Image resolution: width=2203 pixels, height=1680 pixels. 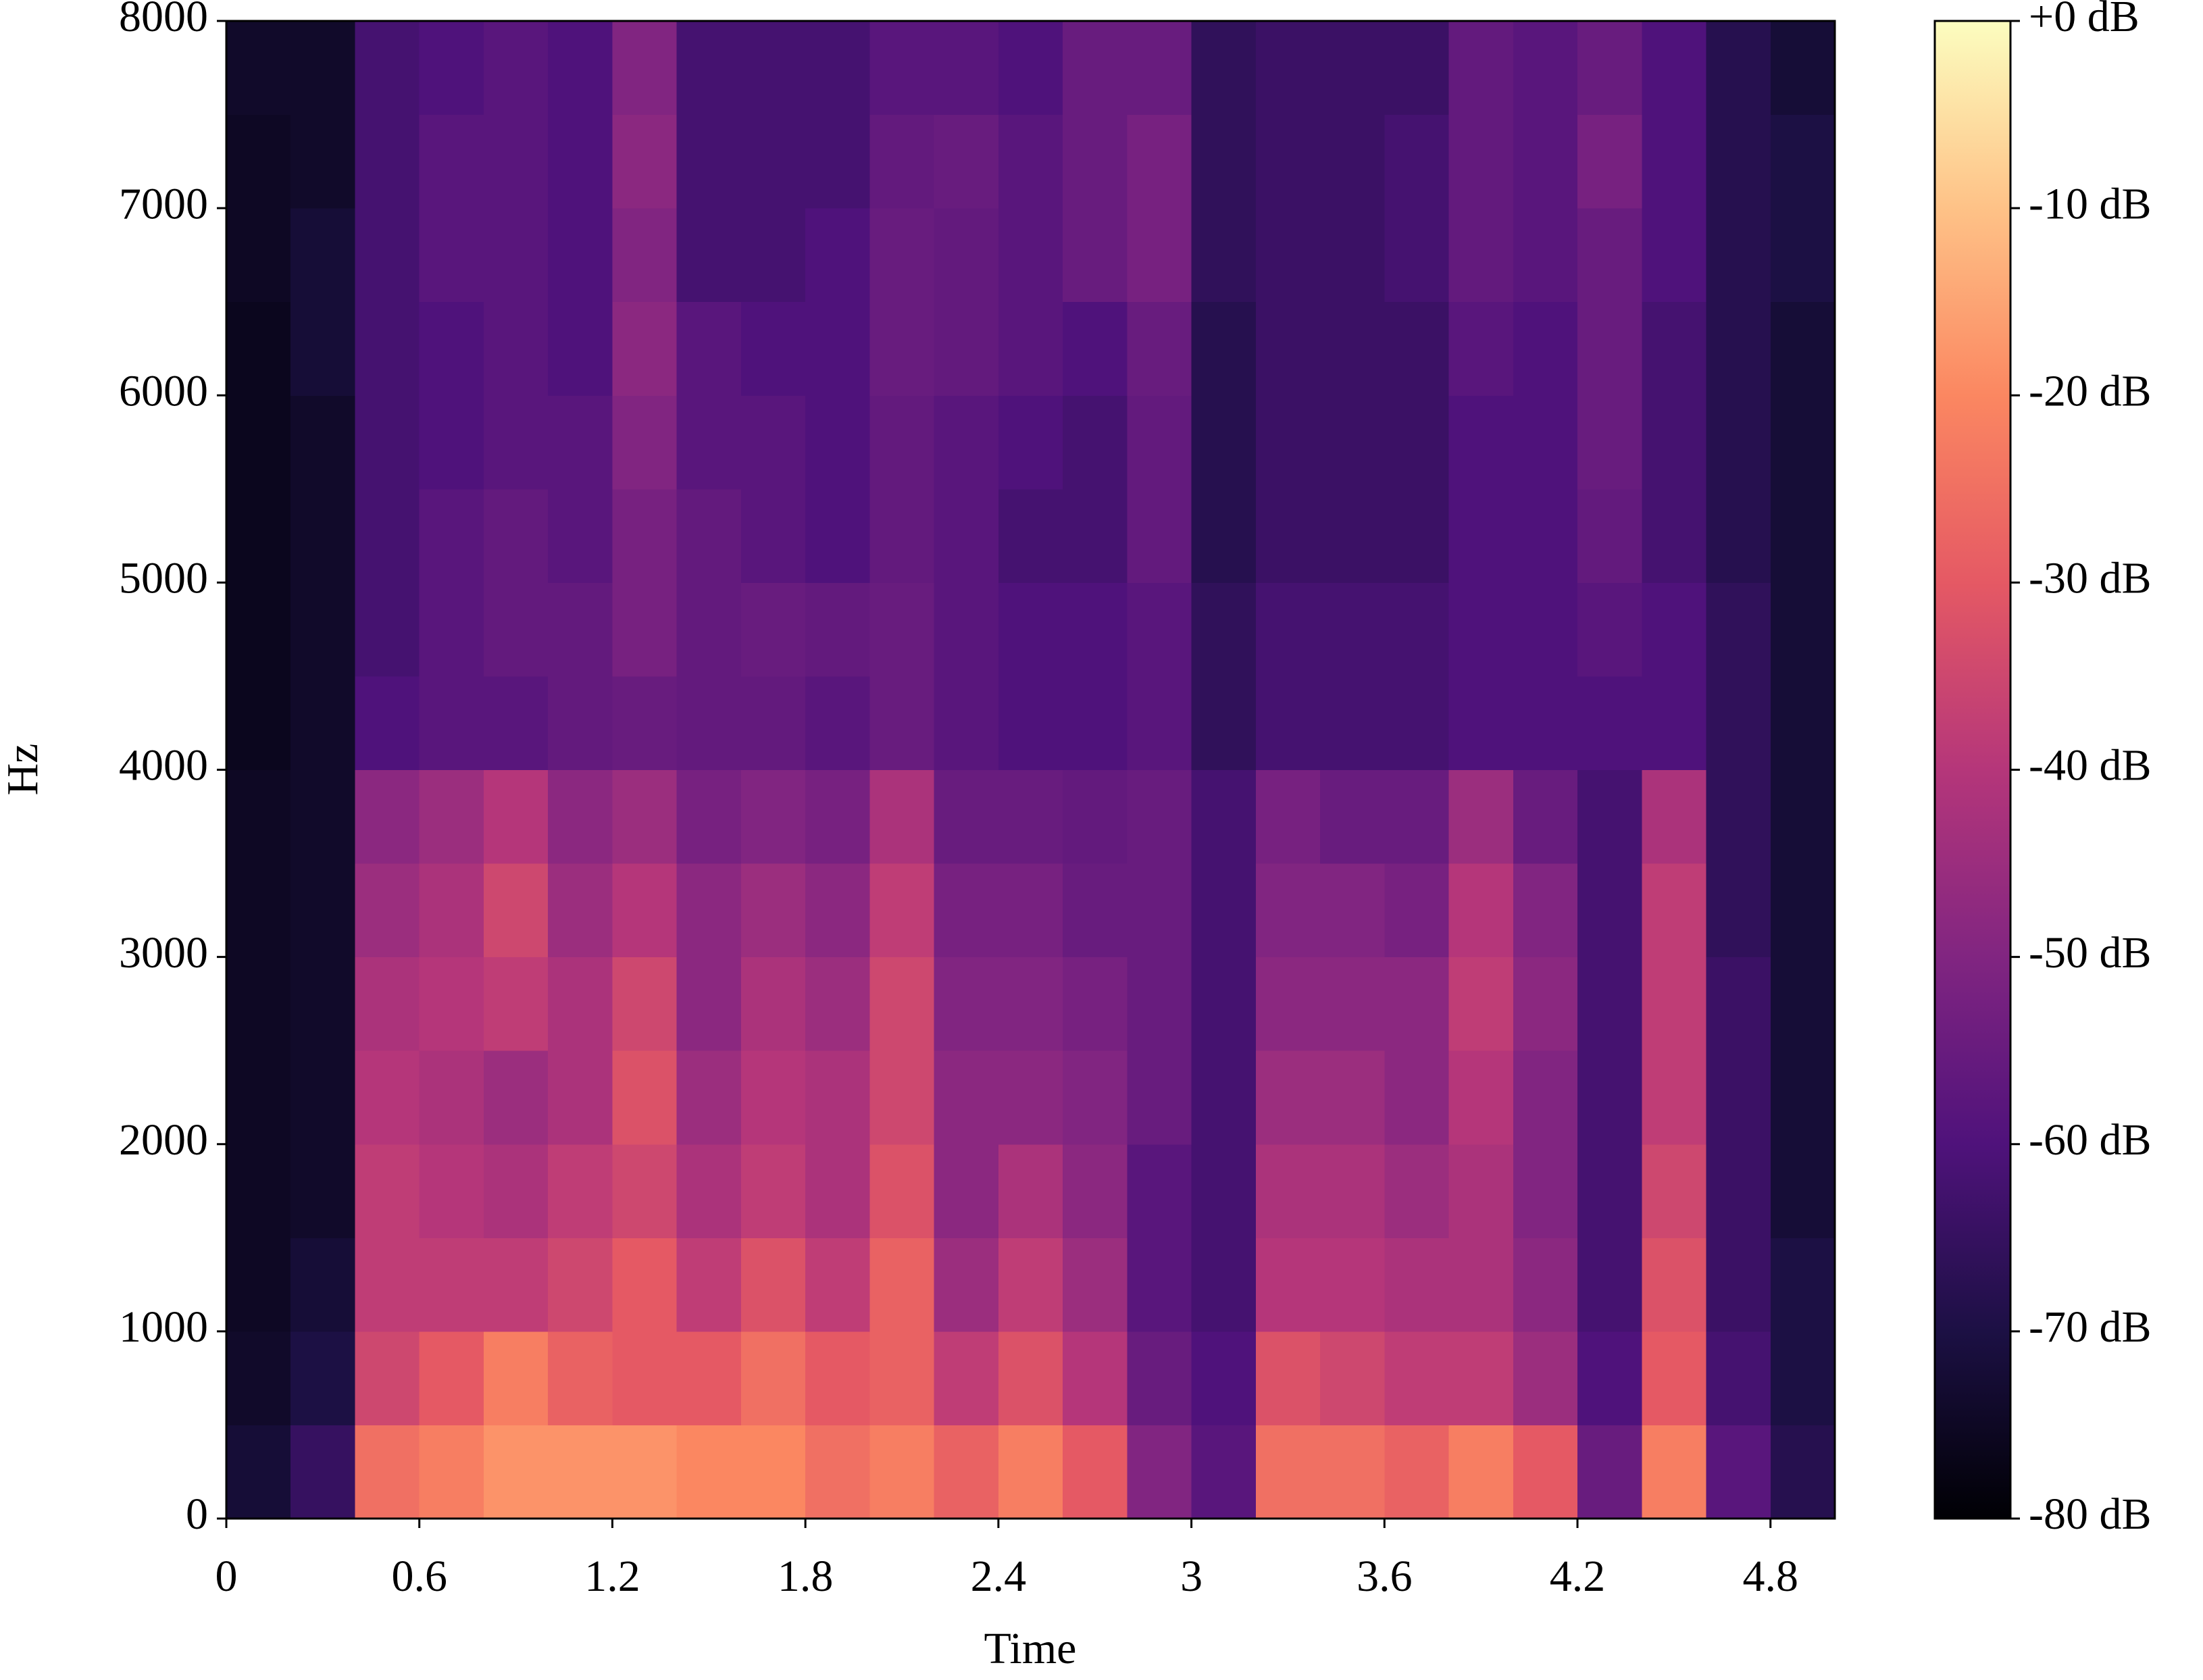 I want to click on x-tick-label: 3.6, so click(x=1385, y=1576).